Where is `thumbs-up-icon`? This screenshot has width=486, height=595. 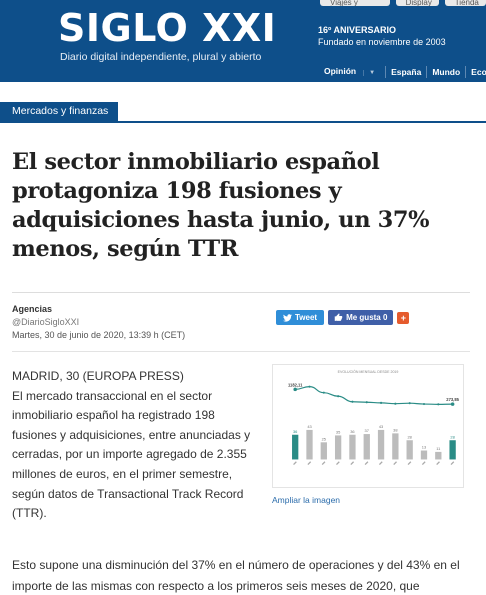 thumbs-up-icon is located at coordinates (338, 317).